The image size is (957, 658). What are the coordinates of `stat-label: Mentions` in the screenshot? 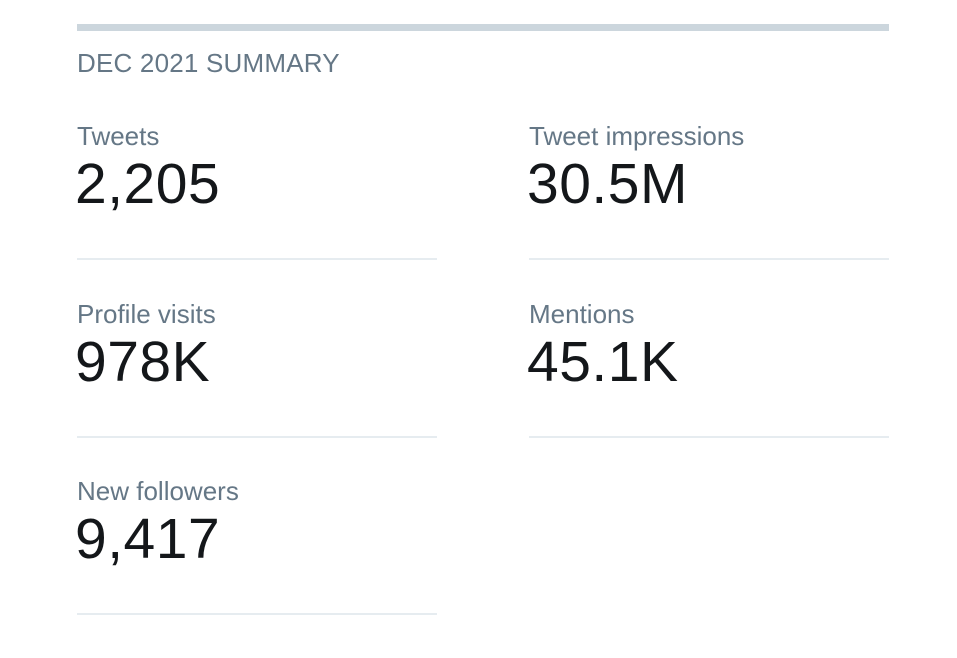 It's located at (582, 314).